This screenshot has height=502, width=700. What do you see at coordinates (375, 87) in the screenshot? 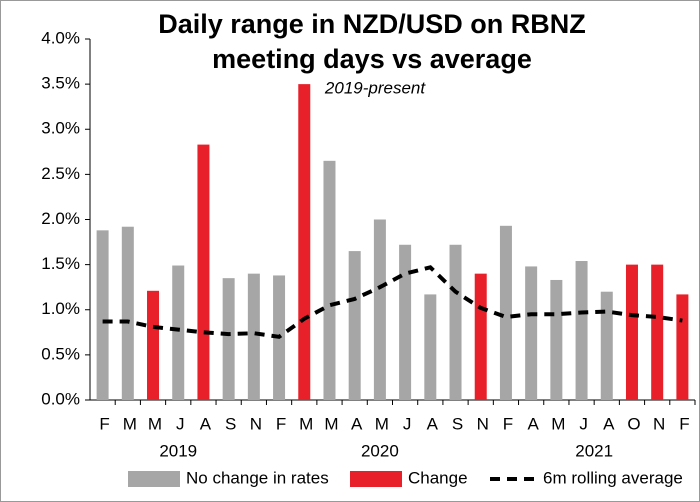
I see `chart-subtitle: 2019-present` at bounding box center [375, 87].